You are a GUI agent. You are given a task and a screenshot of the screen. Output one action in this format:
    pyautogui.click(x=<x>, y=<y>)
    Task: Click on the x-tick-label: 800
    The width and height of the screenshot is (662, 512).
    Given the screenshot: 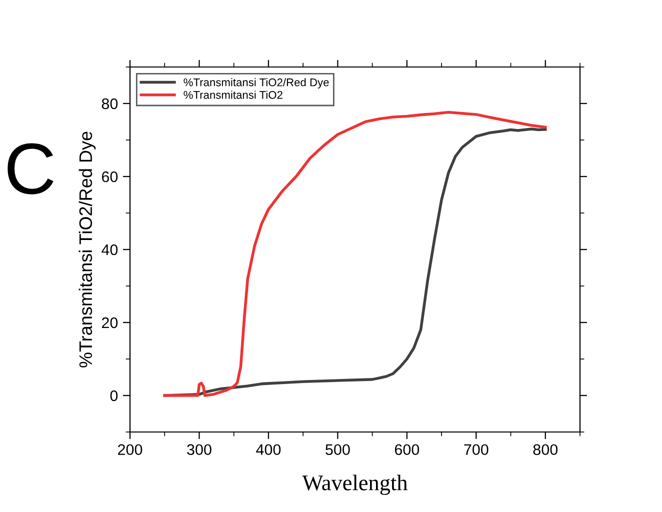 What is the action you would take?
    pyautogui.click(x=545, y=450)
    